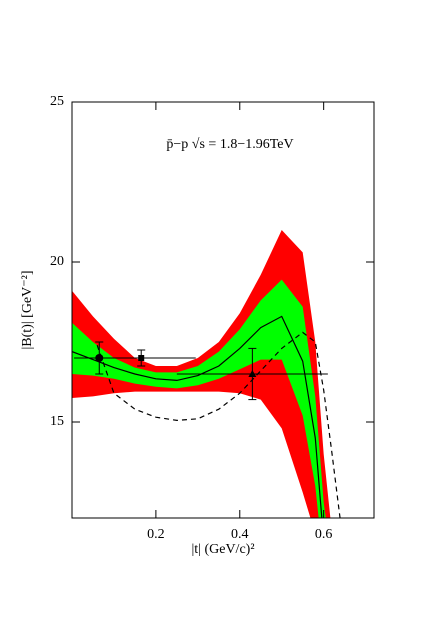 Image resolution: width=436 pixels, height=624 pixels. Describe the element at coordinates (240, 534) in the screenshot. I see `x-tick-label: 0.4` at that location.